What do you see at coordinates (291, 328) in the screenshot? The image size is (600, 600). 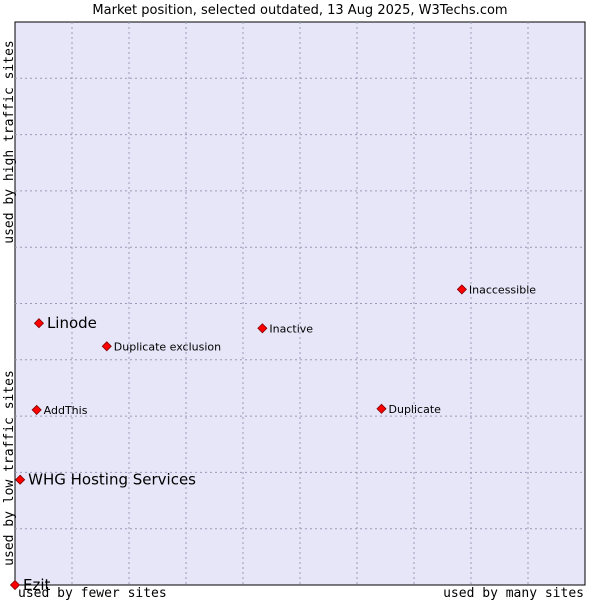 I see `point-label-inactive: Inactive` at bounding box center [291, 328].